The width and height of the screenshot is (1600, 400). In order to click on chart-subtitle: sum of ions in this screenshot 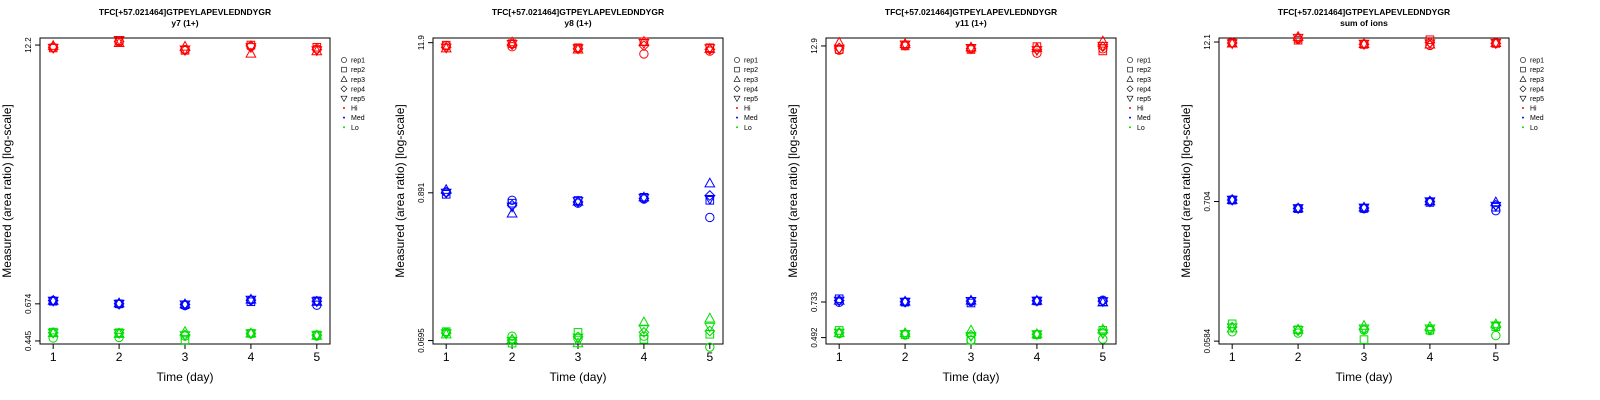, I will do `click(1364, 23)`.